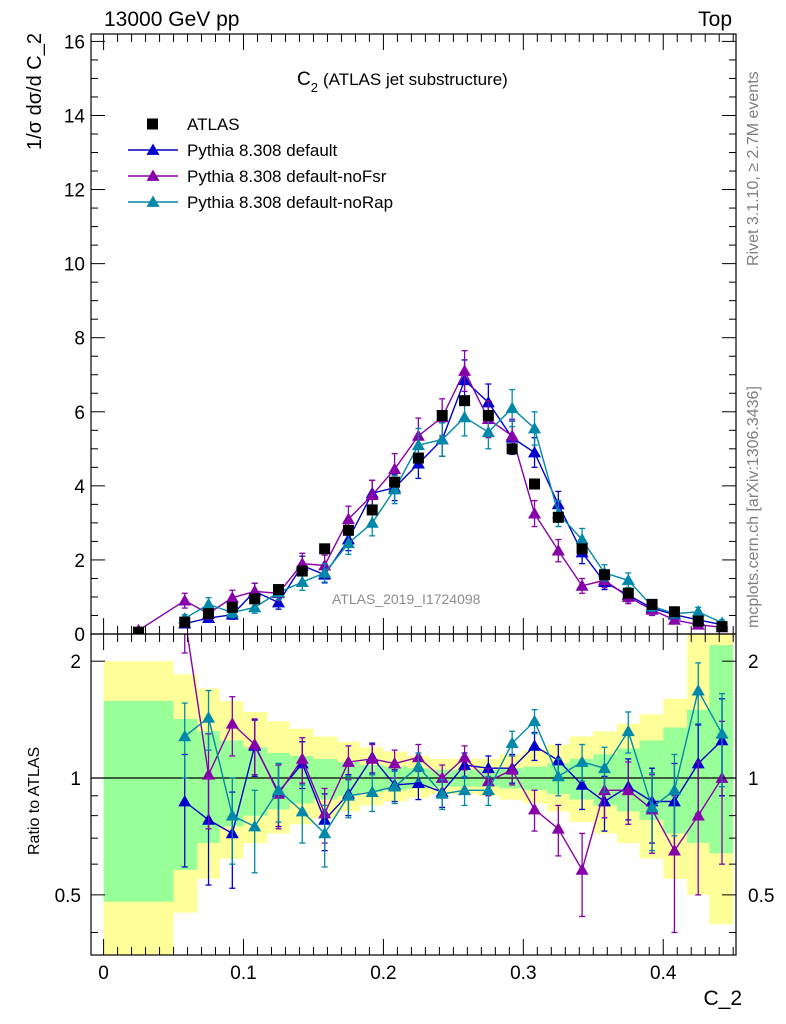 Image resolution: width=786 pixels, height=1024 pixels. What do you see at coordinates (74, 191) in the screenshot?
I see `main-ytick-label-6: 12` at bounding box center [74, 191].